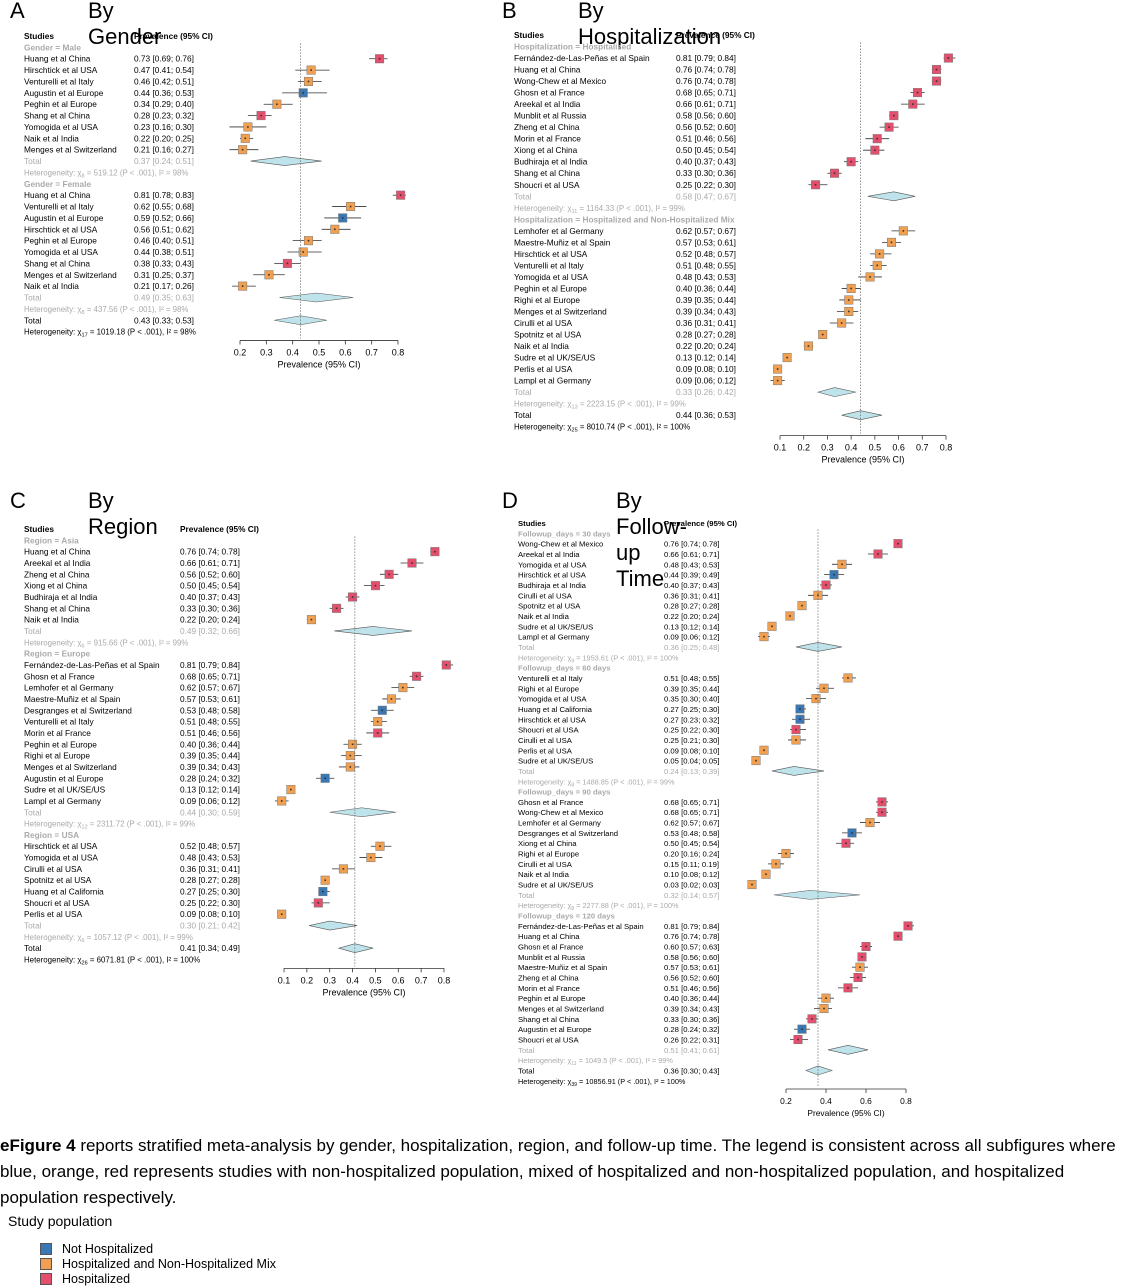  What do you see at coordinates (164, 263) in the screenshot?
I see `study-ci: 0.38 [0.33; 0.43]` at bounding box center [164, 263].